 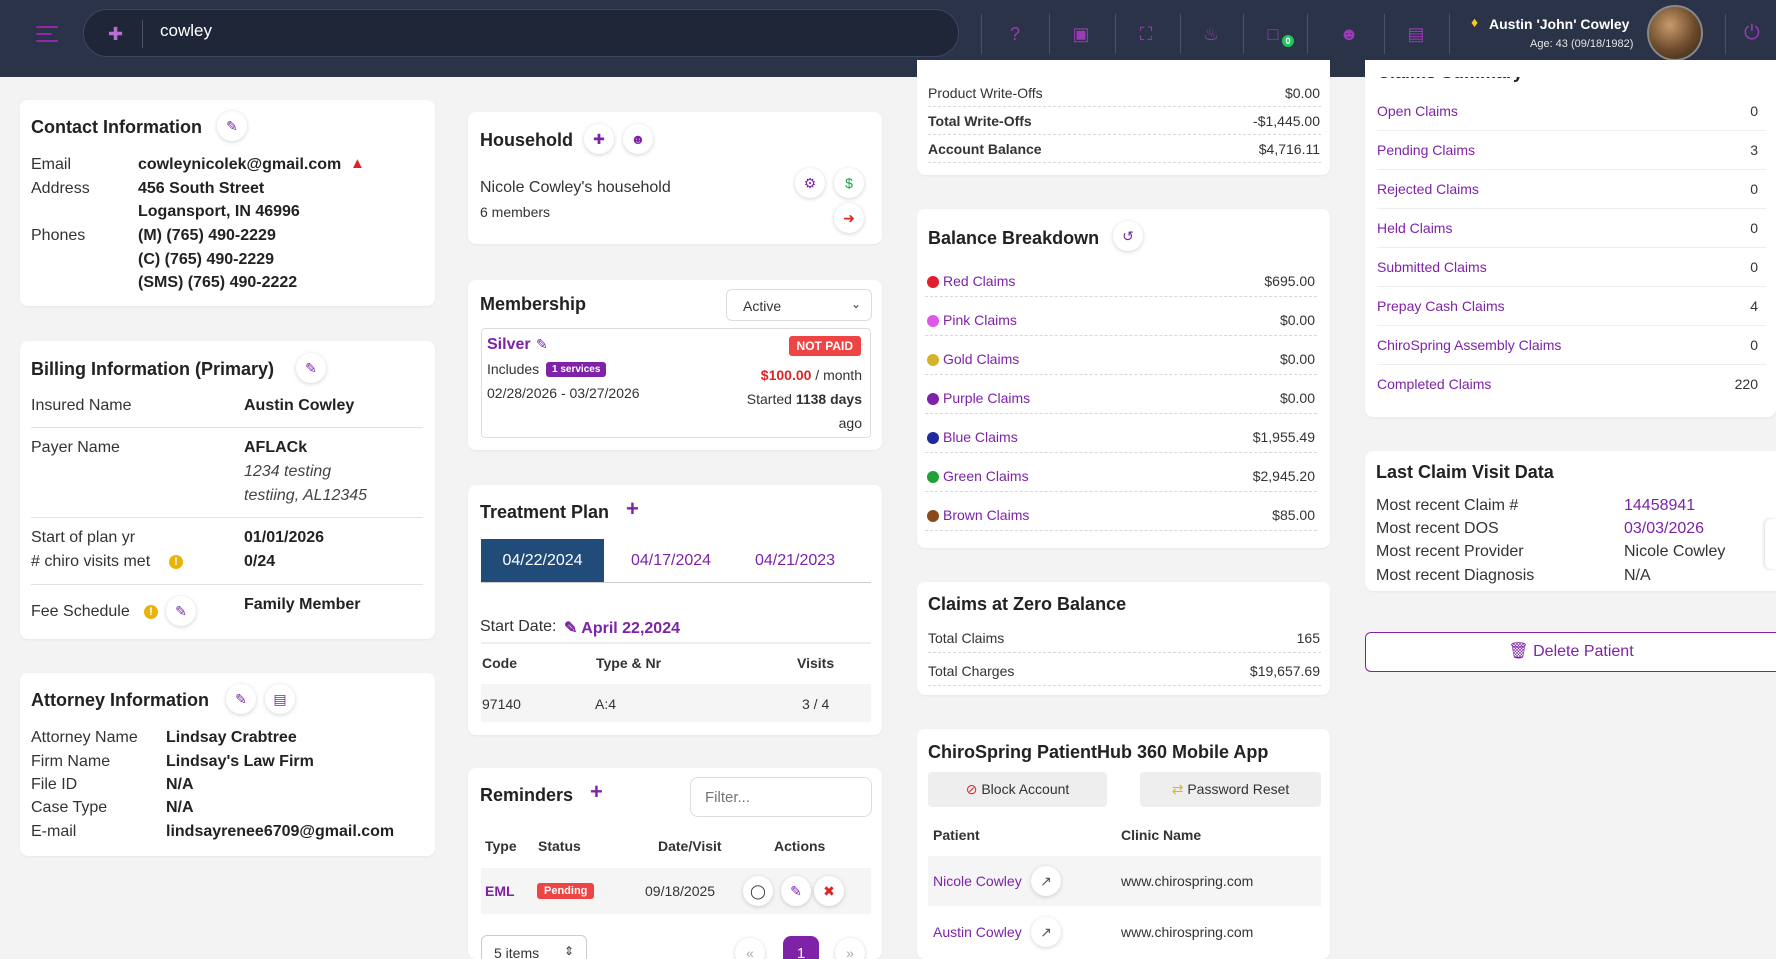 I want to click on attorney-card-icon: ▤, so click(x=280, y=699).